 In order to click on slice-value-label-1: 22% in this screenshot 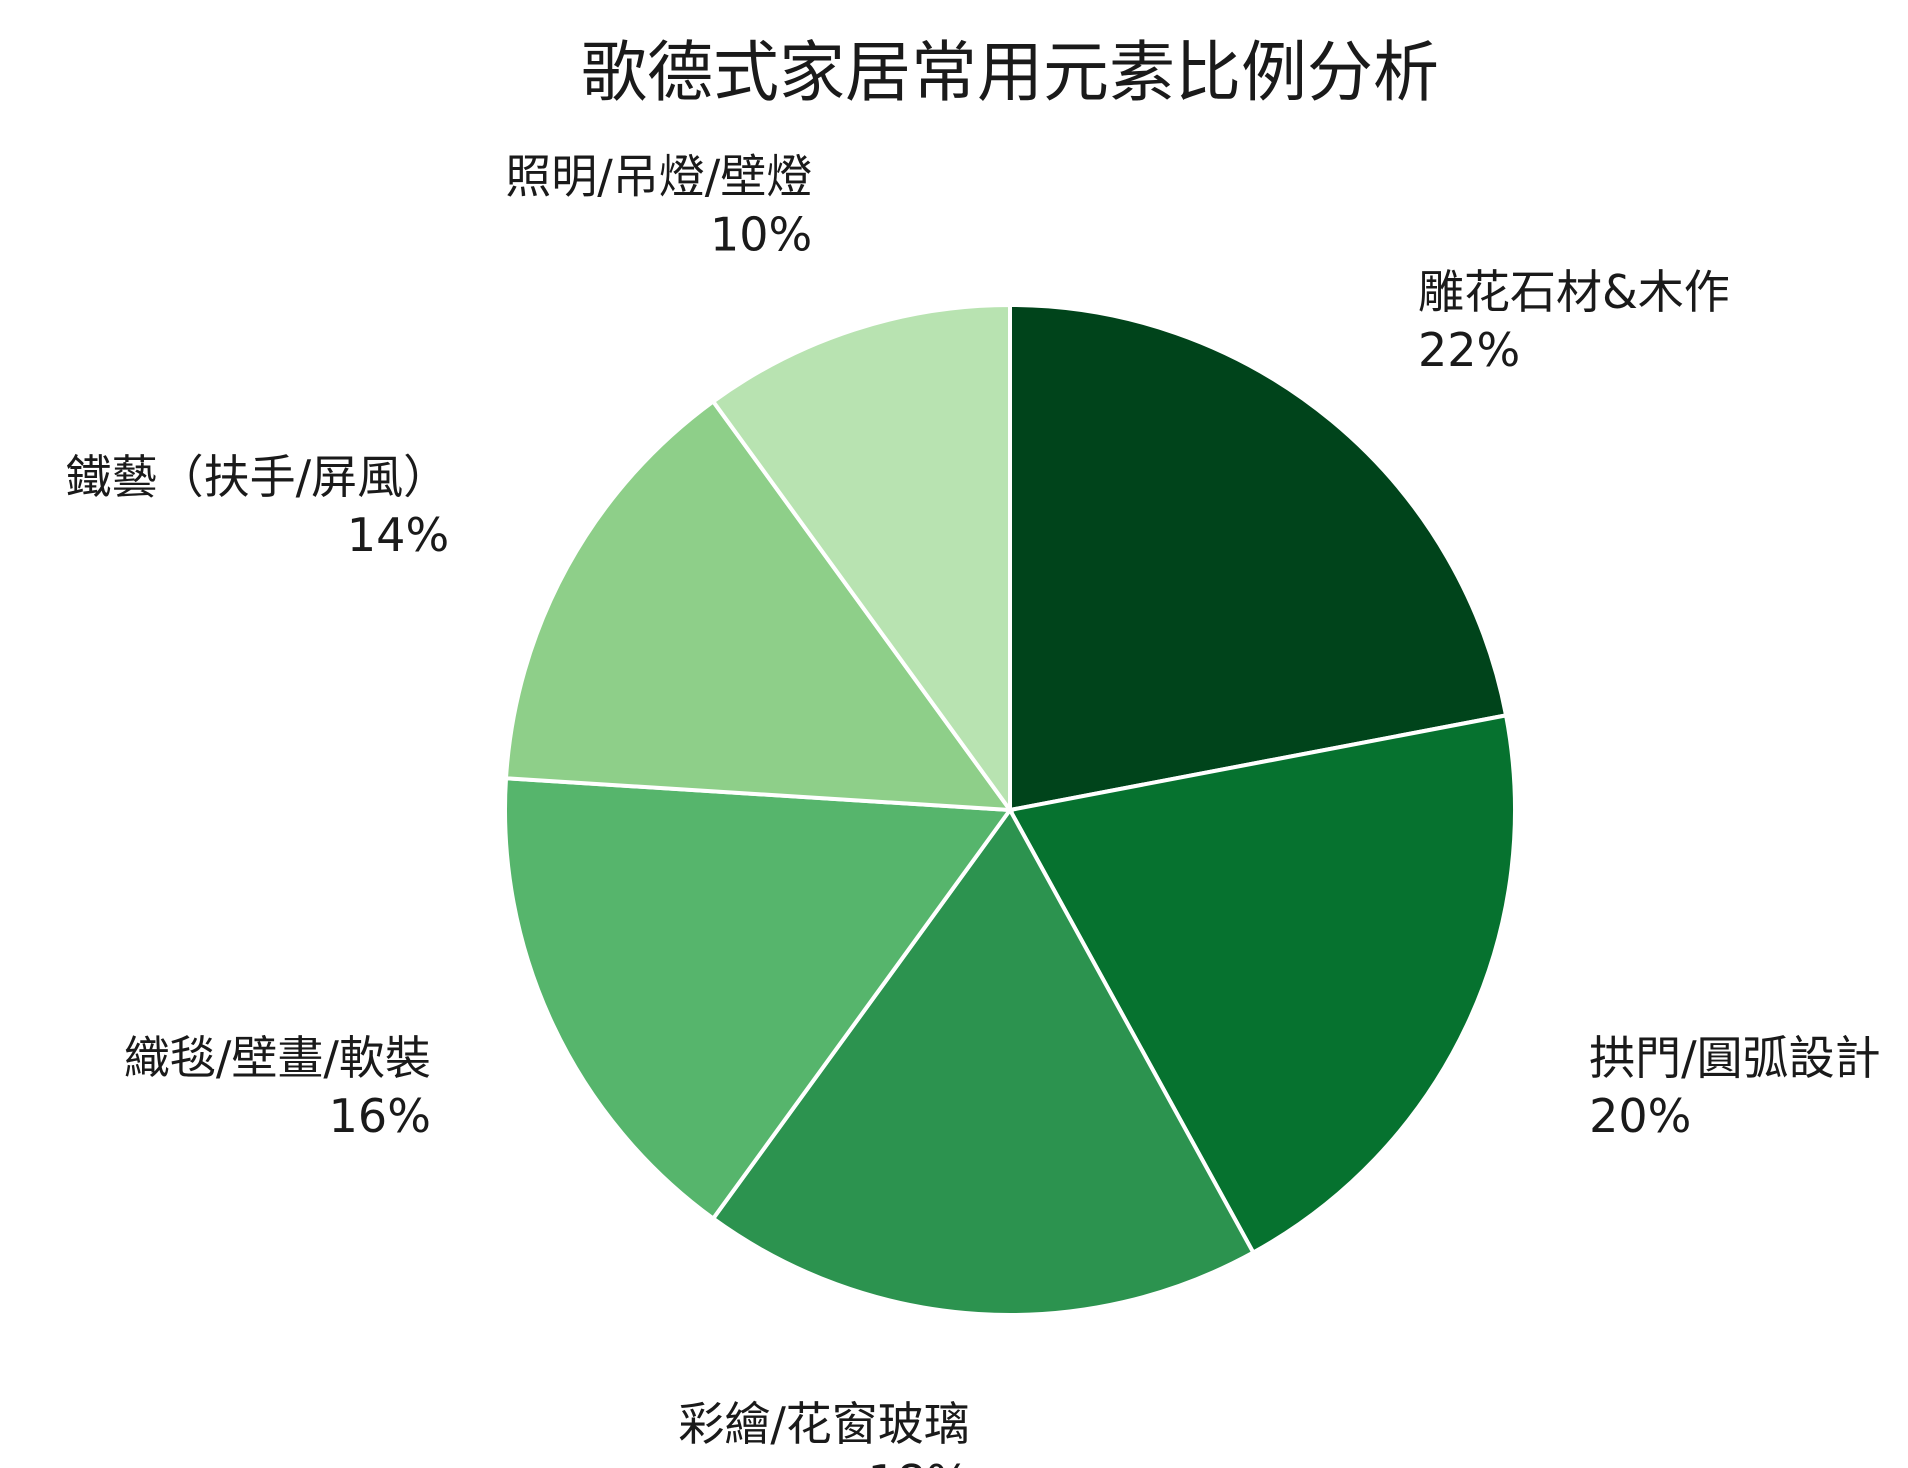, I will do `click(1469, 350)`.